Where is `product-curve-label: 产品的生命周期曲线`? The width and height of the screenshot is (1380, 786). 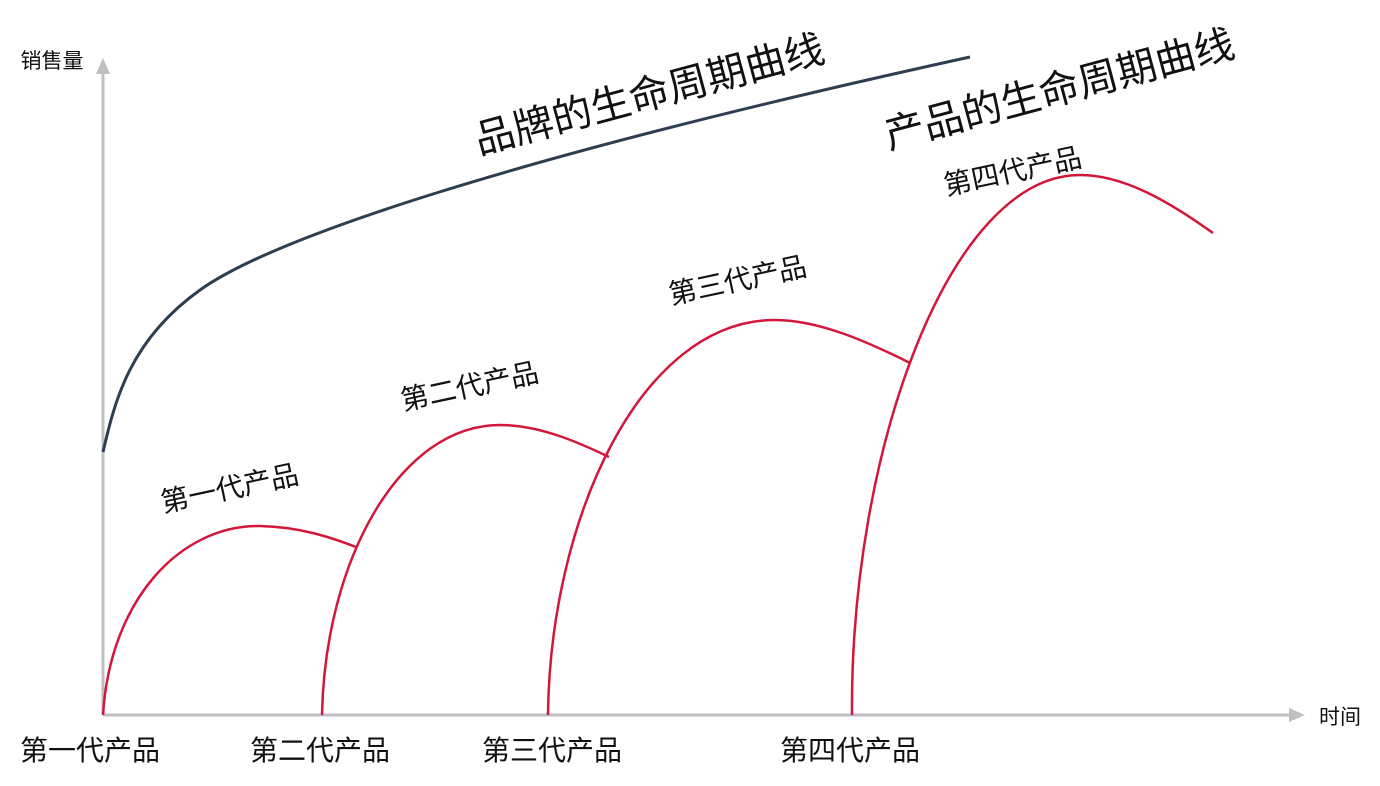
product-curve-label: 产品的生命周期曲线 is located at coordinates (1060, 90).